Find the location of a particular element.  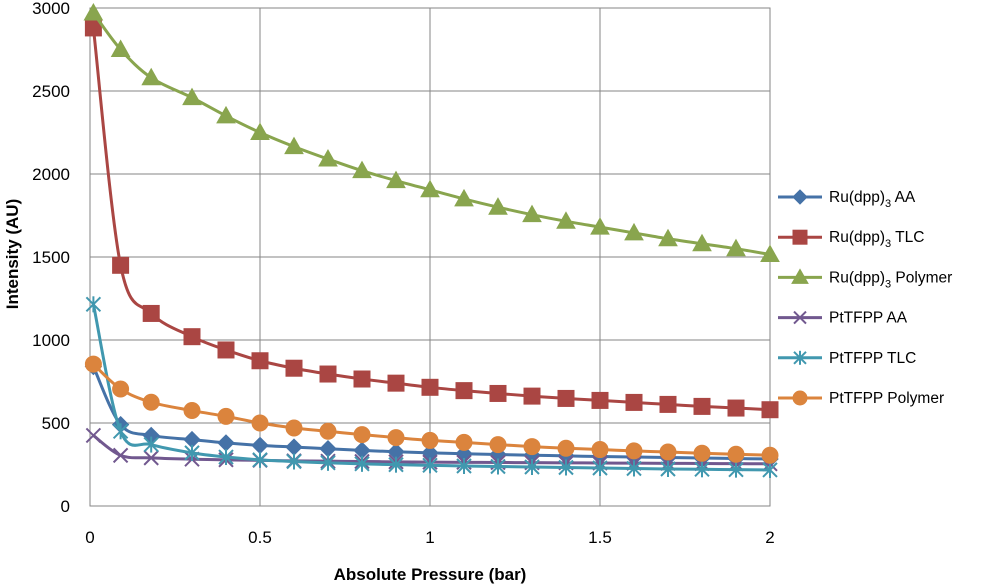

y-tick-label: 0 is located at coordinates (65, 506).